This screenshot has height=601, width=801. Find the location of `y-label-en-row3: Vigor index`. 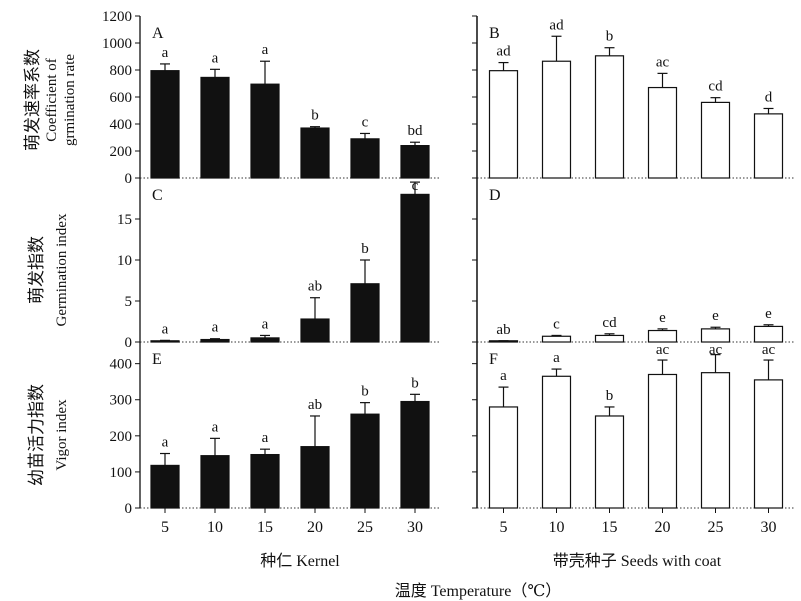

y-label-en-row3: Vigor index is located at coordinates (62, 435).